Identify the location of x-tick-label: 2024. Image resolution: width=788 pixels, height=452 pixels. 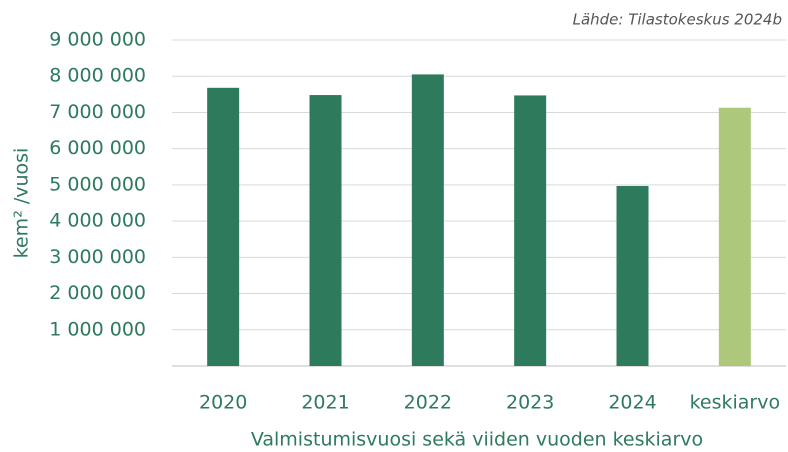
(632, 403).